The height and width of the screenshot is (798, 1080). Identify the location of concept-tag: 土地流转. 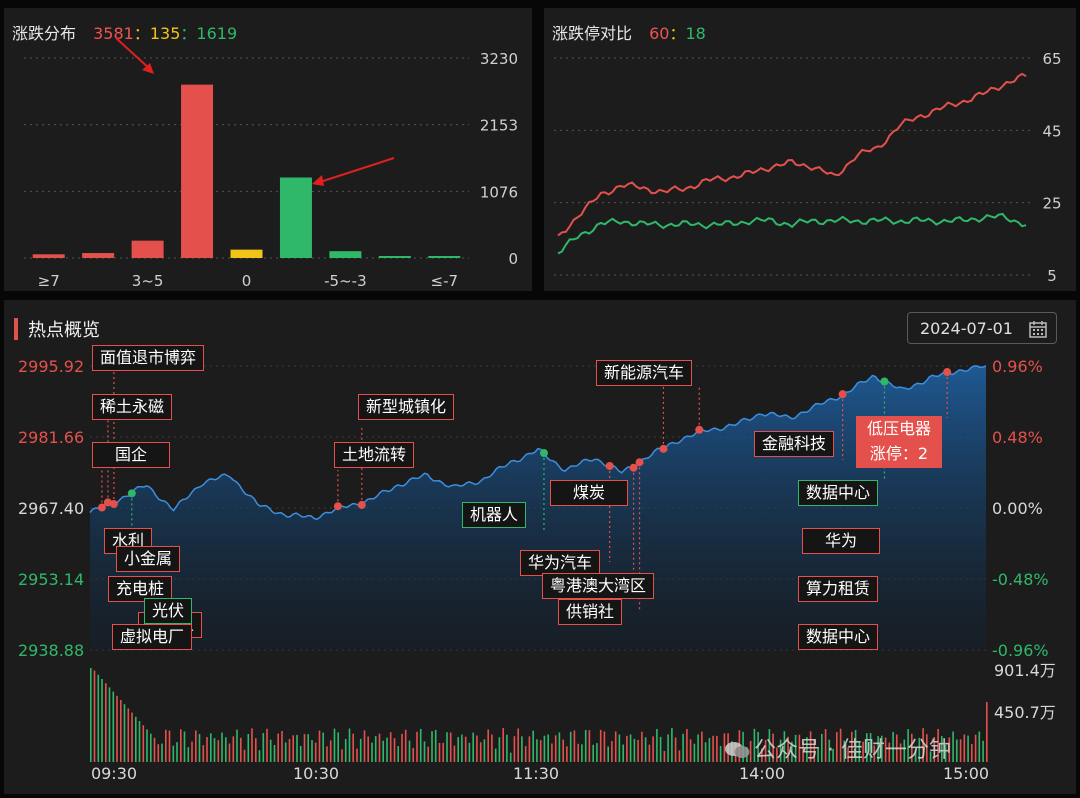
(374, 455).